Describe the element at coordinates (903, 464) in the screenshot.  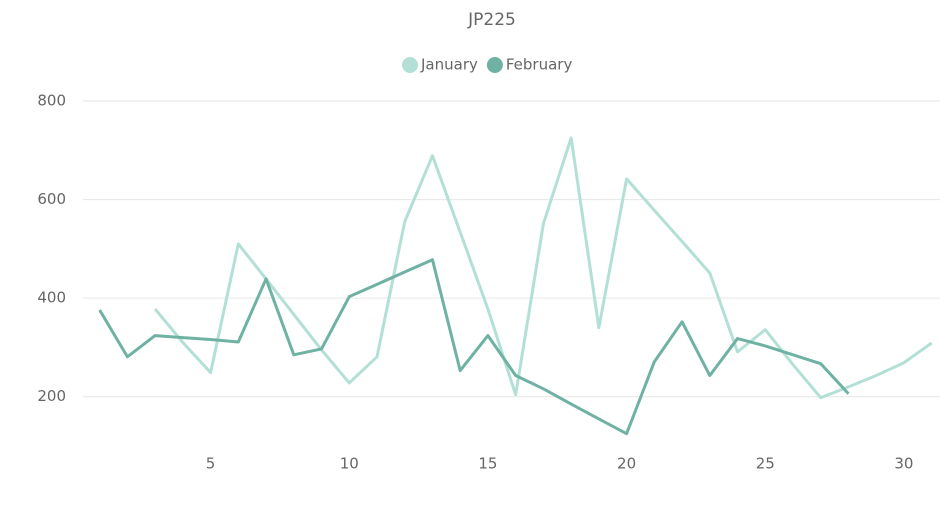
I see `x-tick-label: 30` at that location.